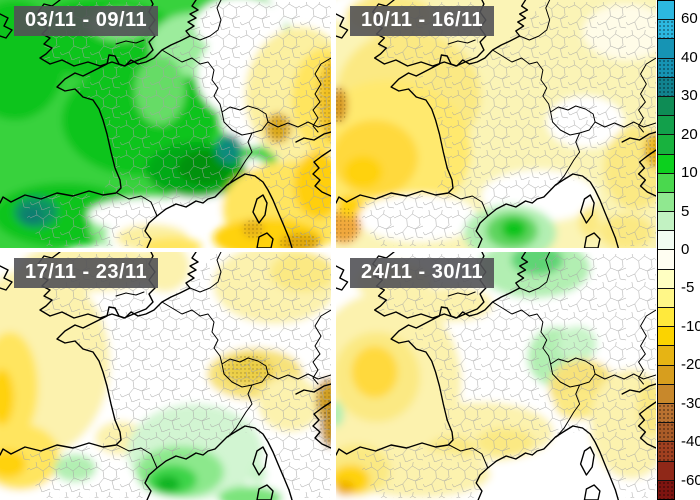 Image resolution: width=700 pixels, height=500 pixels. Describe the element at coordinates (689, 96) in the screenshot. I see `color-scale-tick-label: 30` at that location.